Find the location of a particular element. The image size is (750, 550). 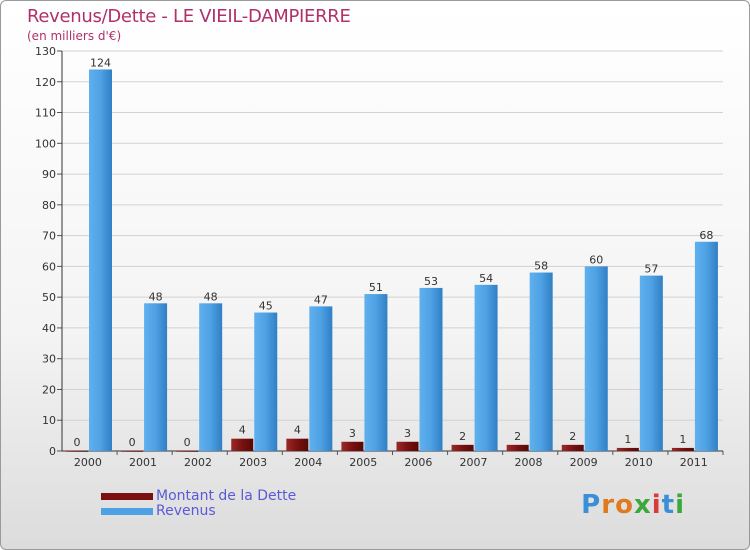

logo-letter: o is located at coordinates (624, 505).